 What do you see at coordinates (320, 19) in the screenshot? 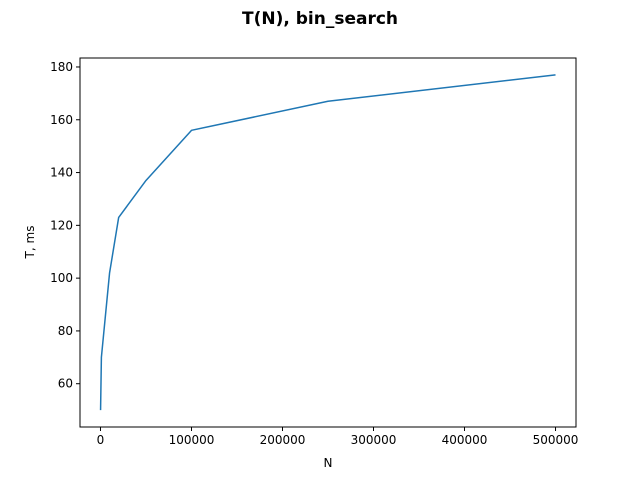
I see `chart-title: T(N), bin_search` at bounding box center [320, 19].